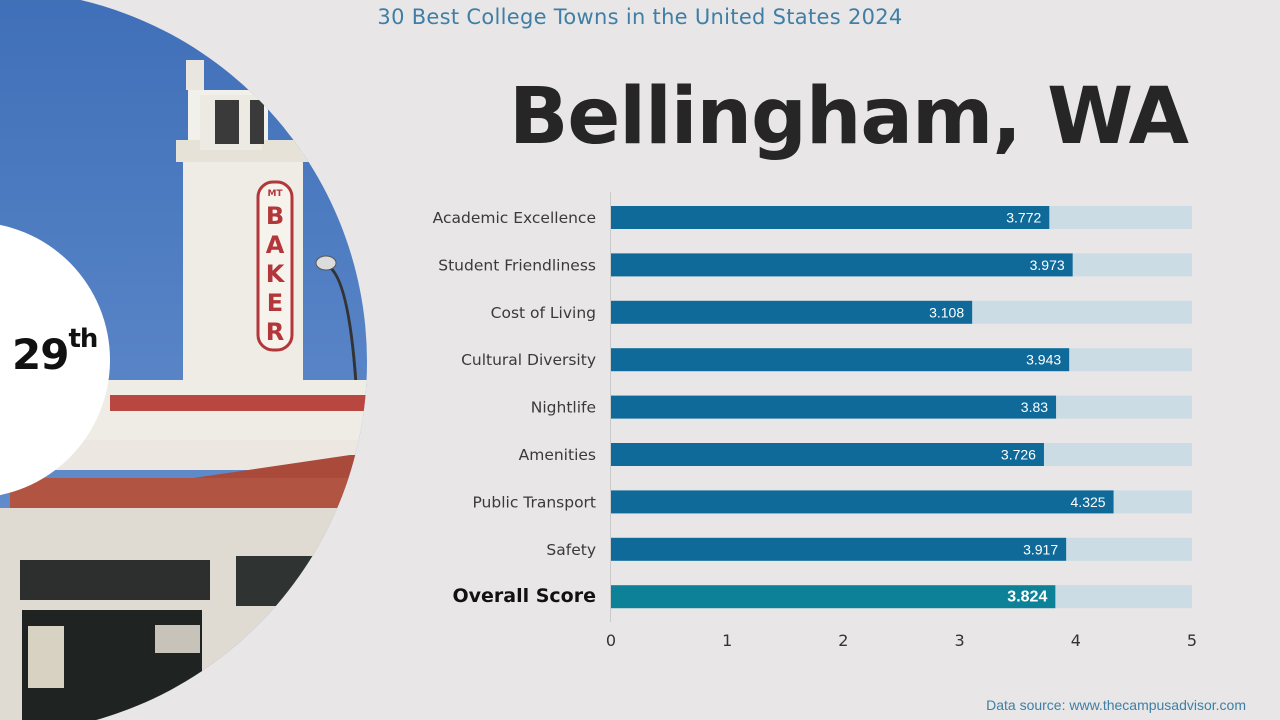 The height and width of the screenshot is (720, 1280). Describe the element at coordinates (517, 265) in the screenshot. I see `category-label-student-friendliness: Student Friendliness` at that location.